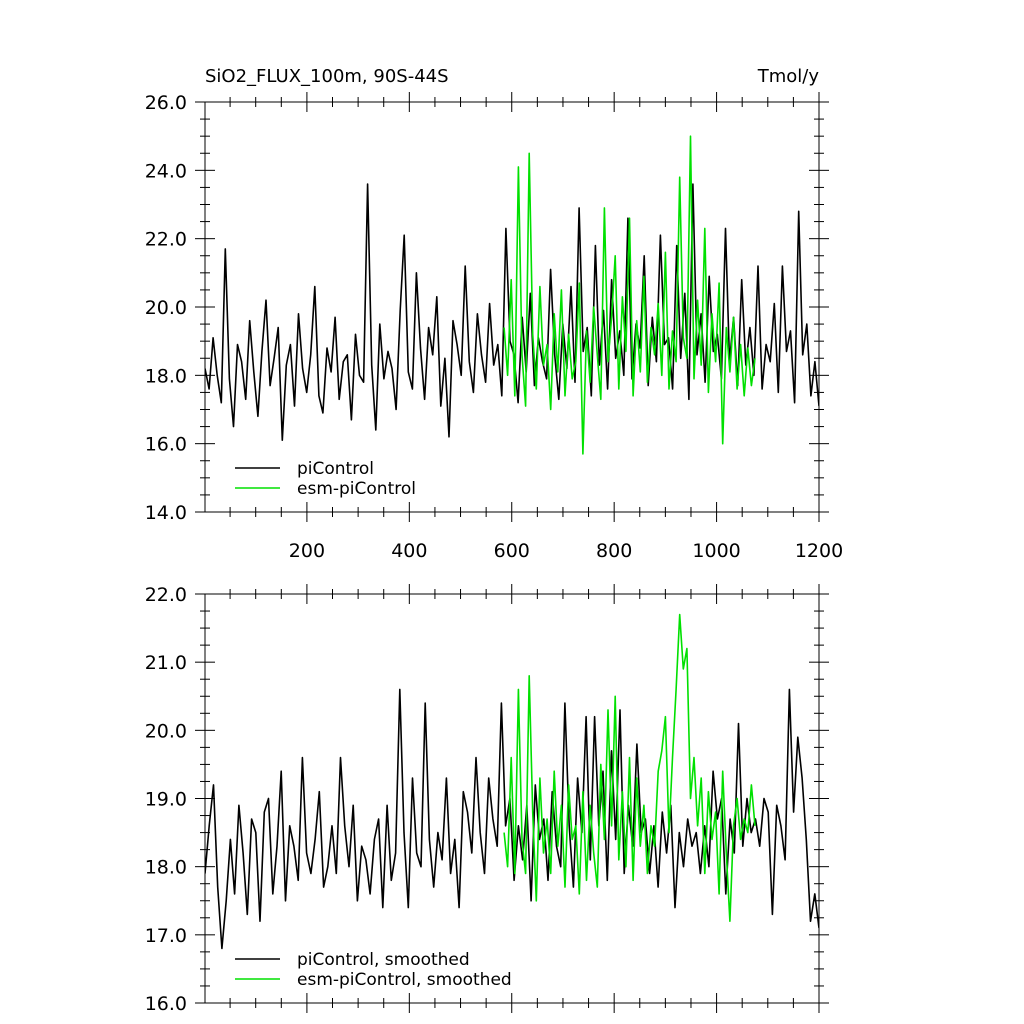 This screenshot has width=1024, height=1024. Describe the element at coordinates (335, 469) in the screenshot. I see `legend-label: piControl` at that location.